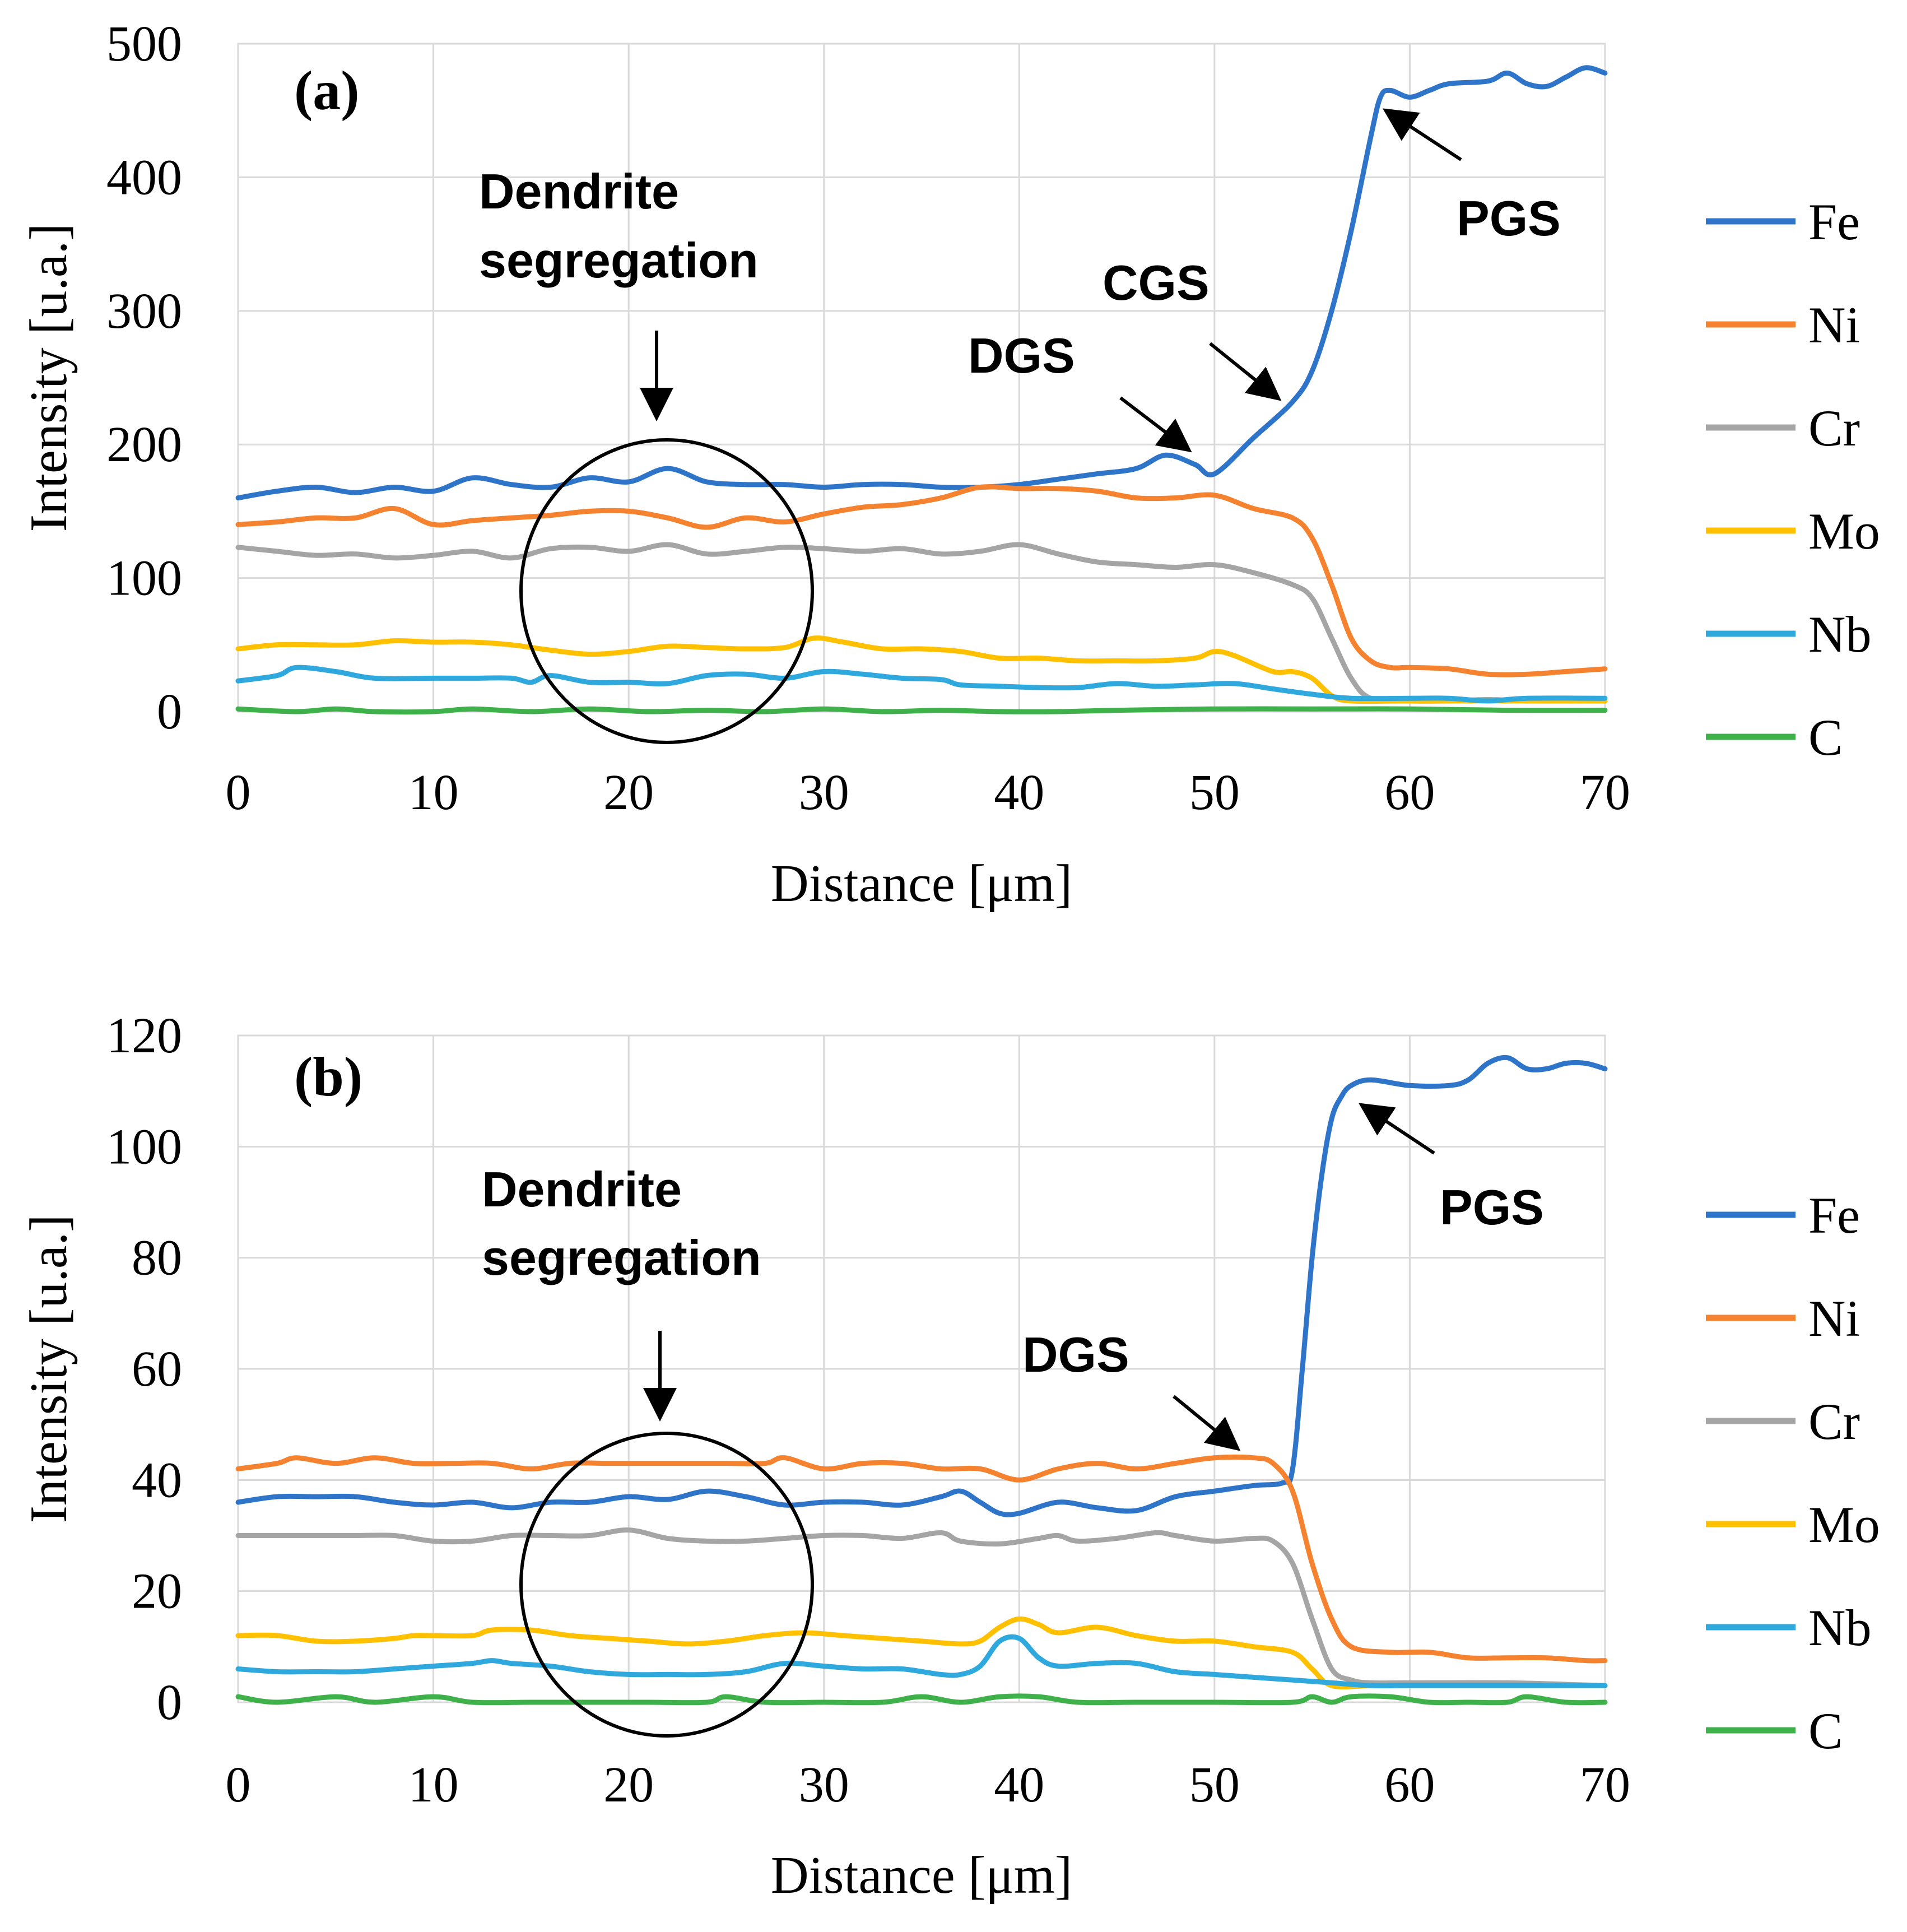  Describe the element at coordinates (144, 177) in the screenshot. I see `y-tick-label: 400` at that location.